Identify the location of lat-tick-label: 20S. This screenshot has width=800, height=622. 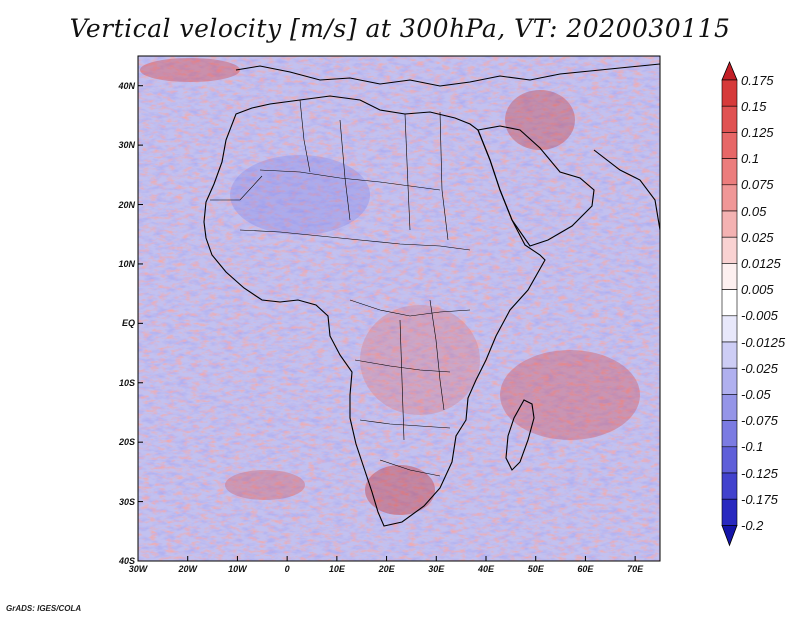
(126, 442).